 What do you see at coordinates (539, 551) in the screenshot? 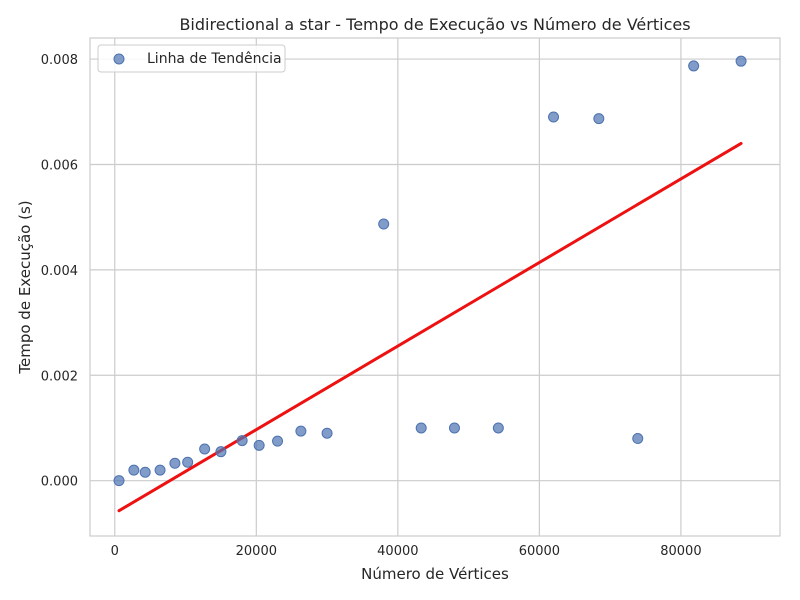
I see `x-tick-label: 60000` at bounding box center [539, 551].